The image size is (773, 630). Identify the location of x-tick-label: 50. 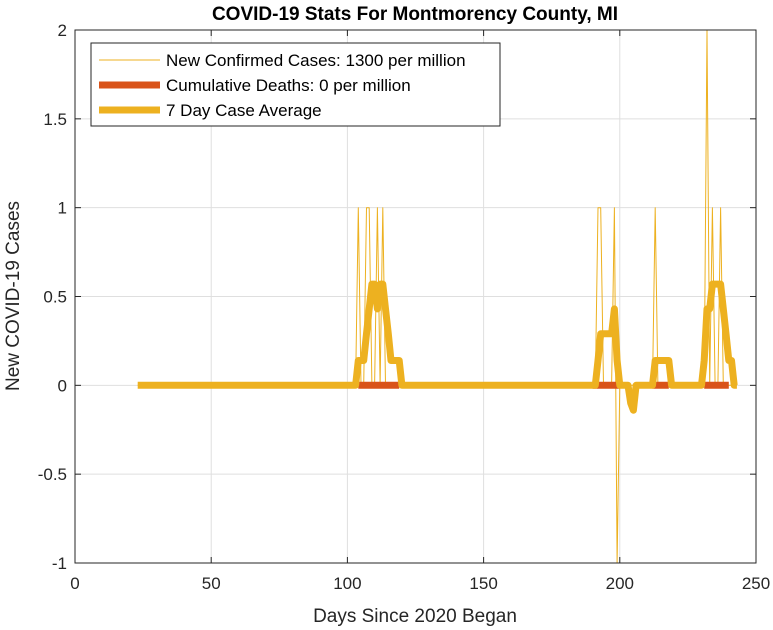
(211, 583).